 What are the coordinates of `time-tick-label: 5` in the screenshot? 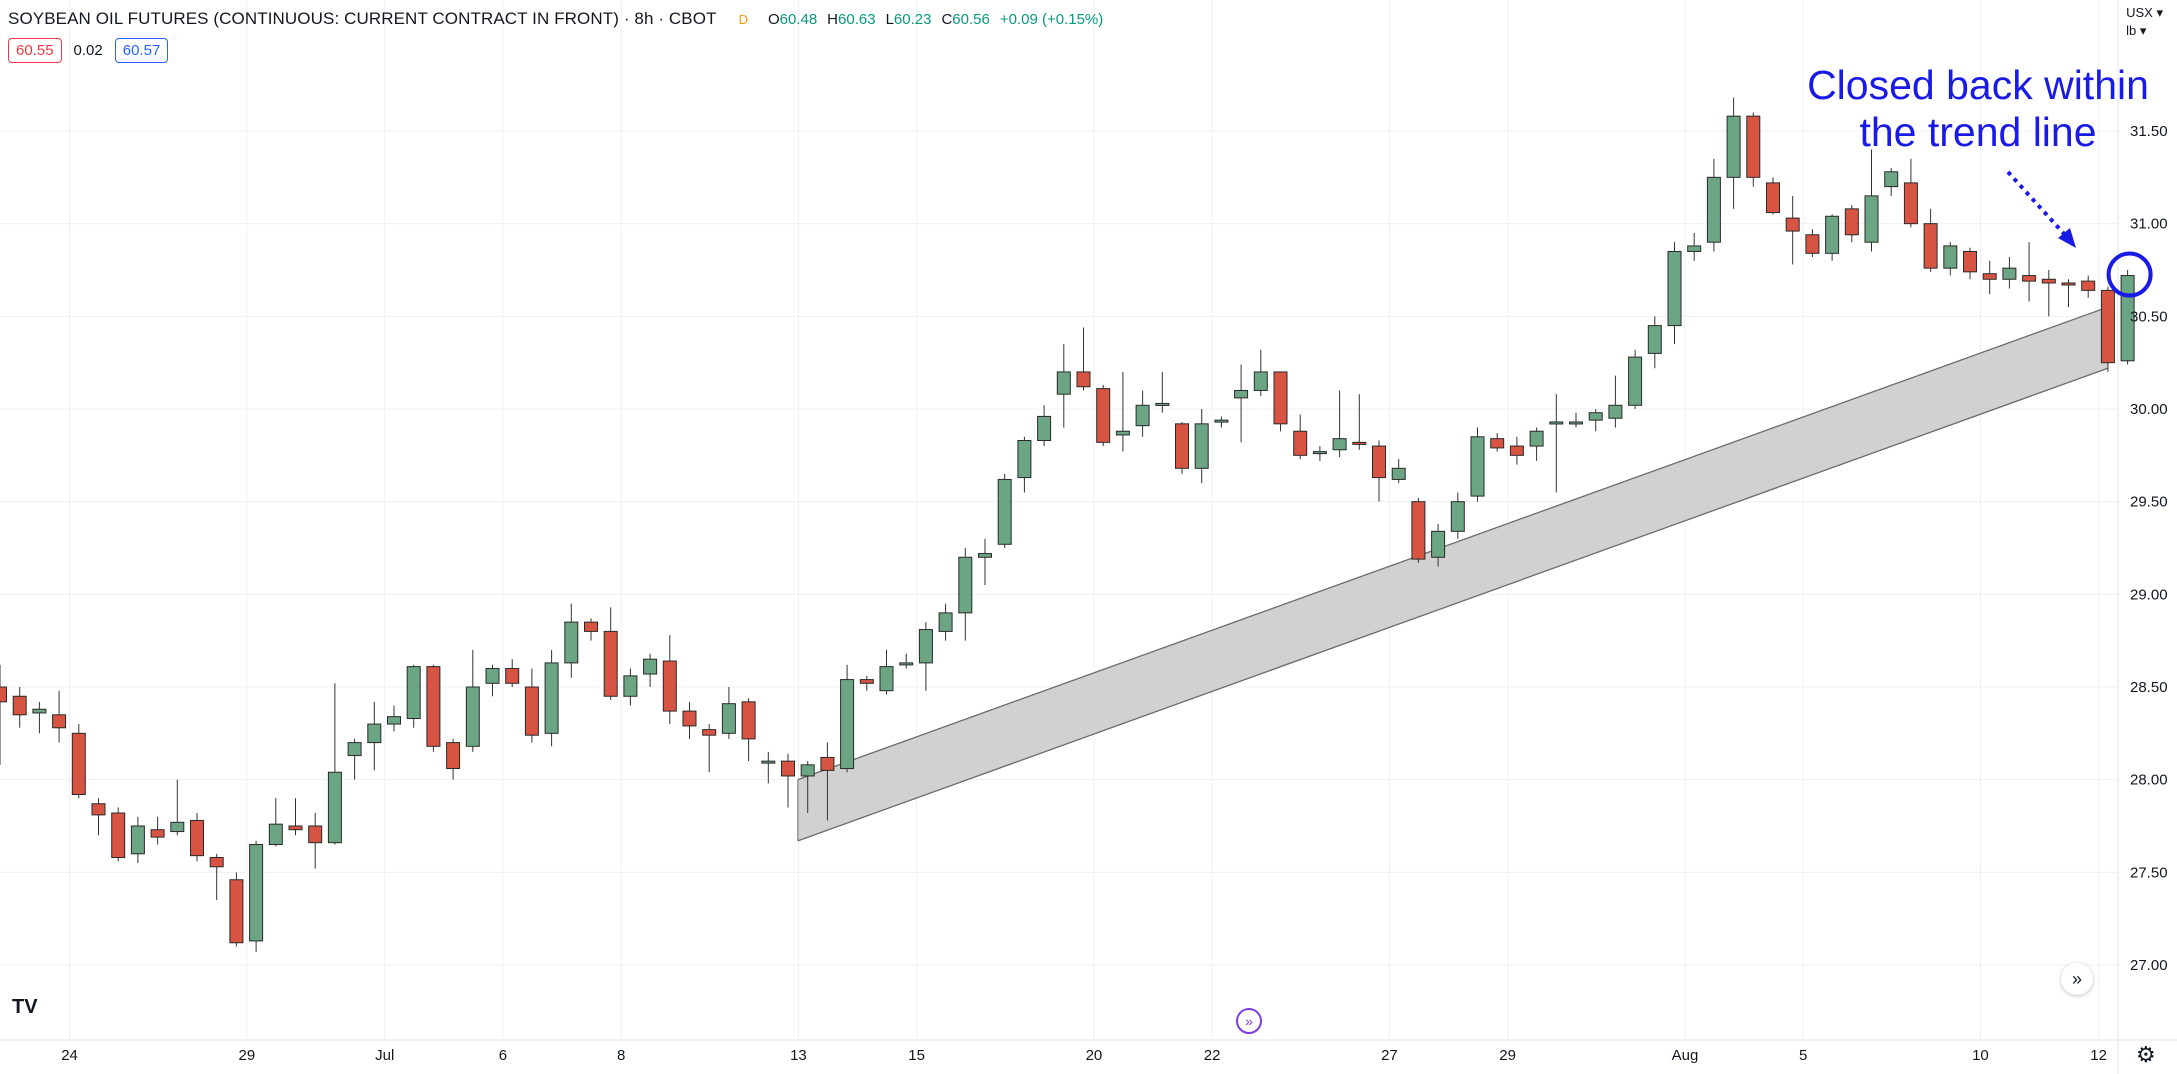 It's located at (1803, 1055).